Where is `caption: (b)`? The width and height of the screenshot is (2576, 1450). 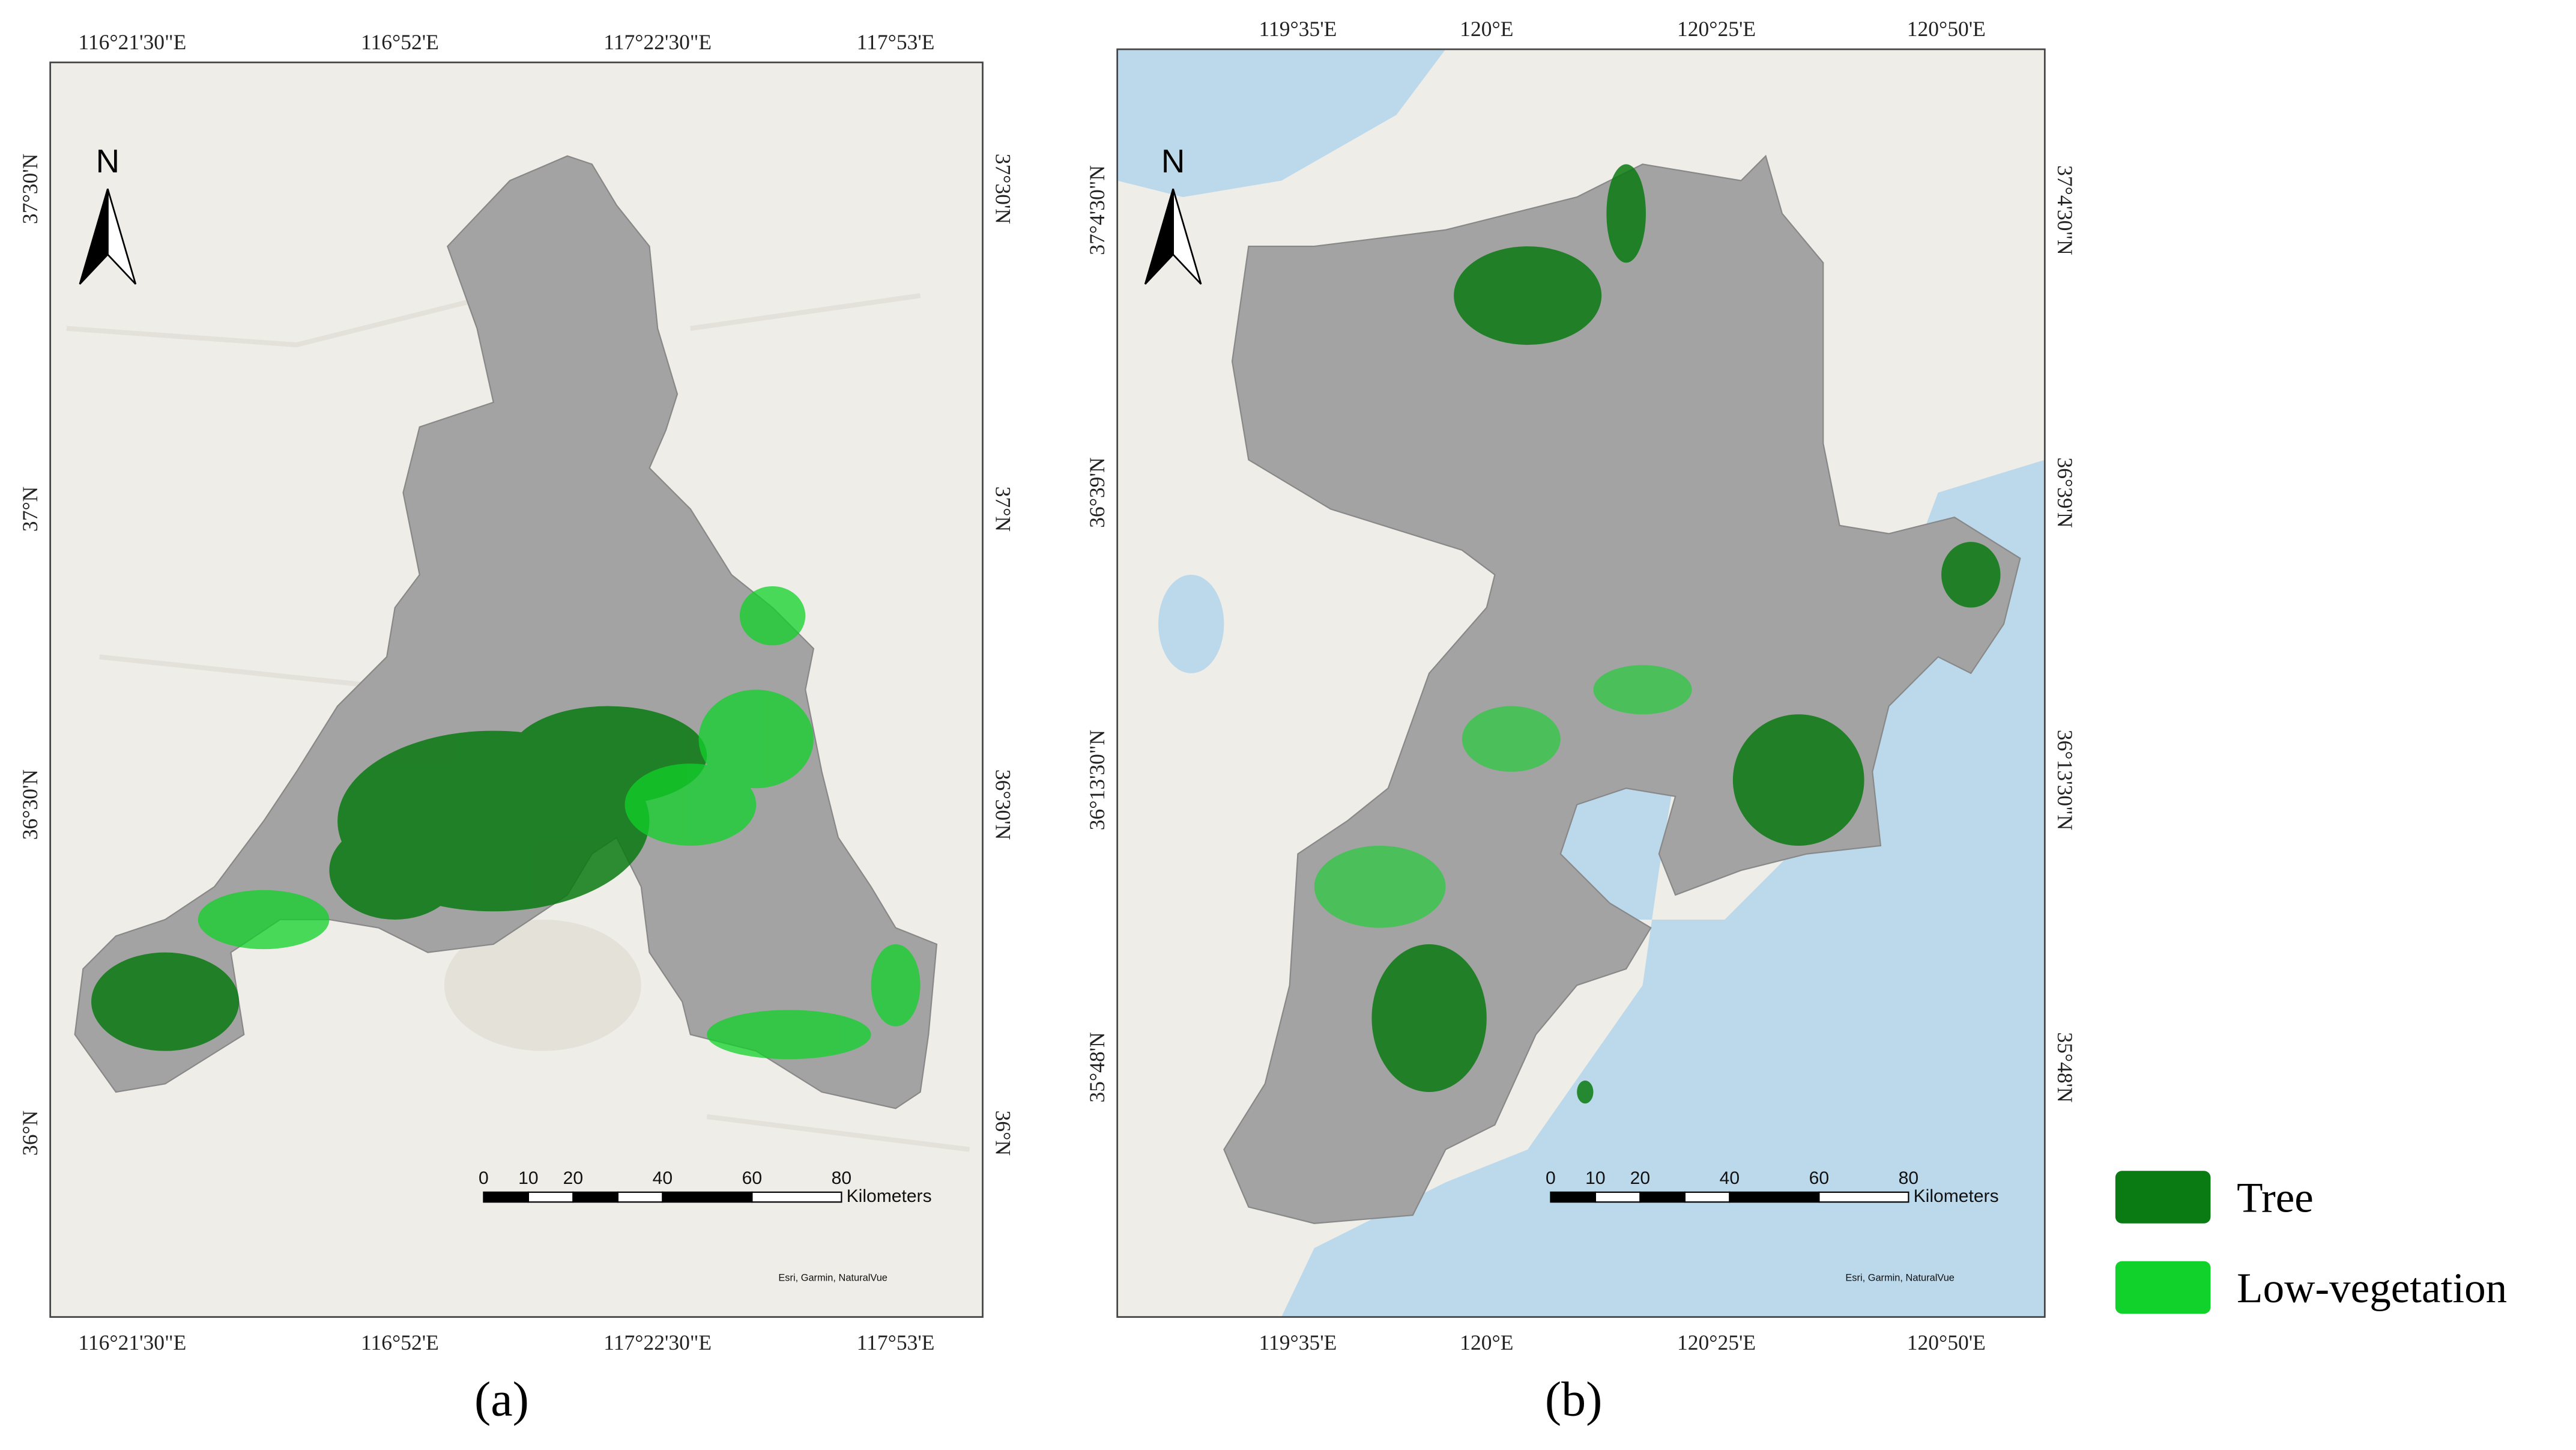 caption: (b) is located at coordinates (1574, 1399).